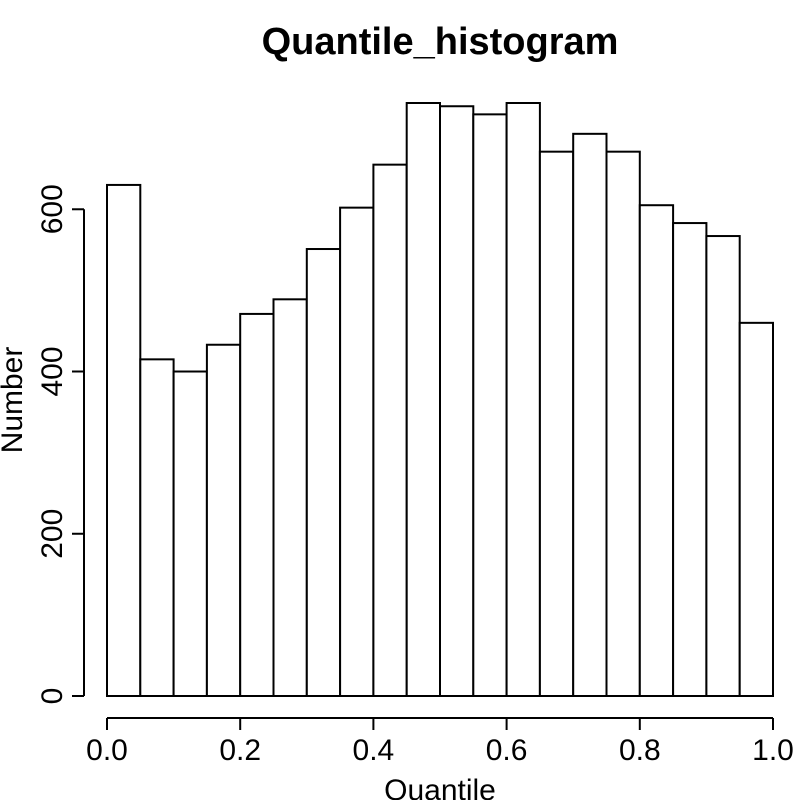 The width and height of the screenshot is (800, 805). Describe the element at coordinates (14, 400) in the screenshot. I see `y-axis-label: Number` at that location.